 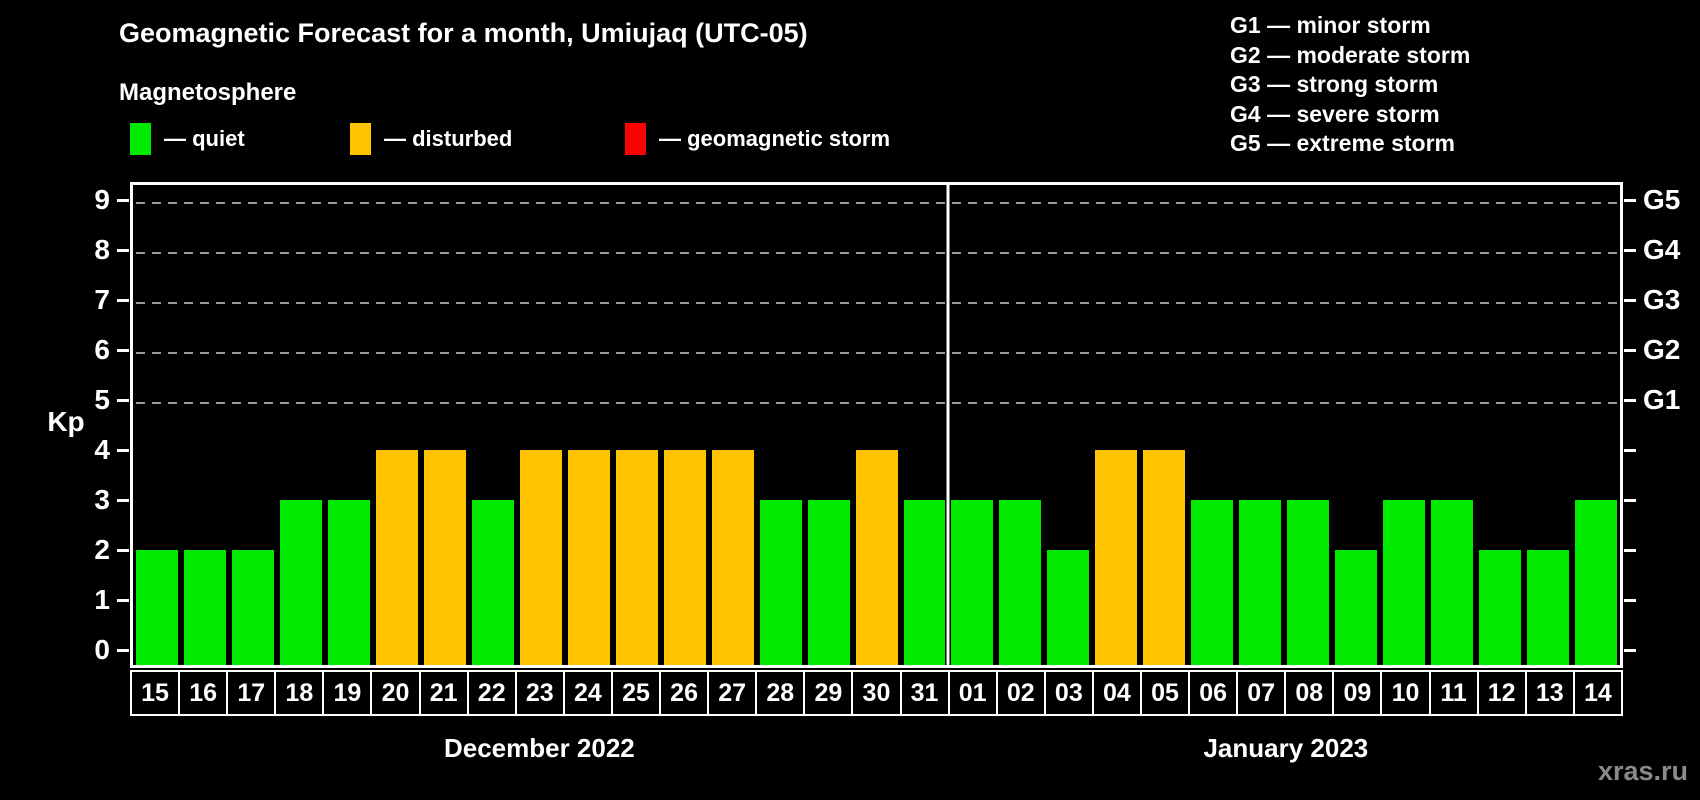 I want to click on day-label-26: 26, so click(x=684, y=693).